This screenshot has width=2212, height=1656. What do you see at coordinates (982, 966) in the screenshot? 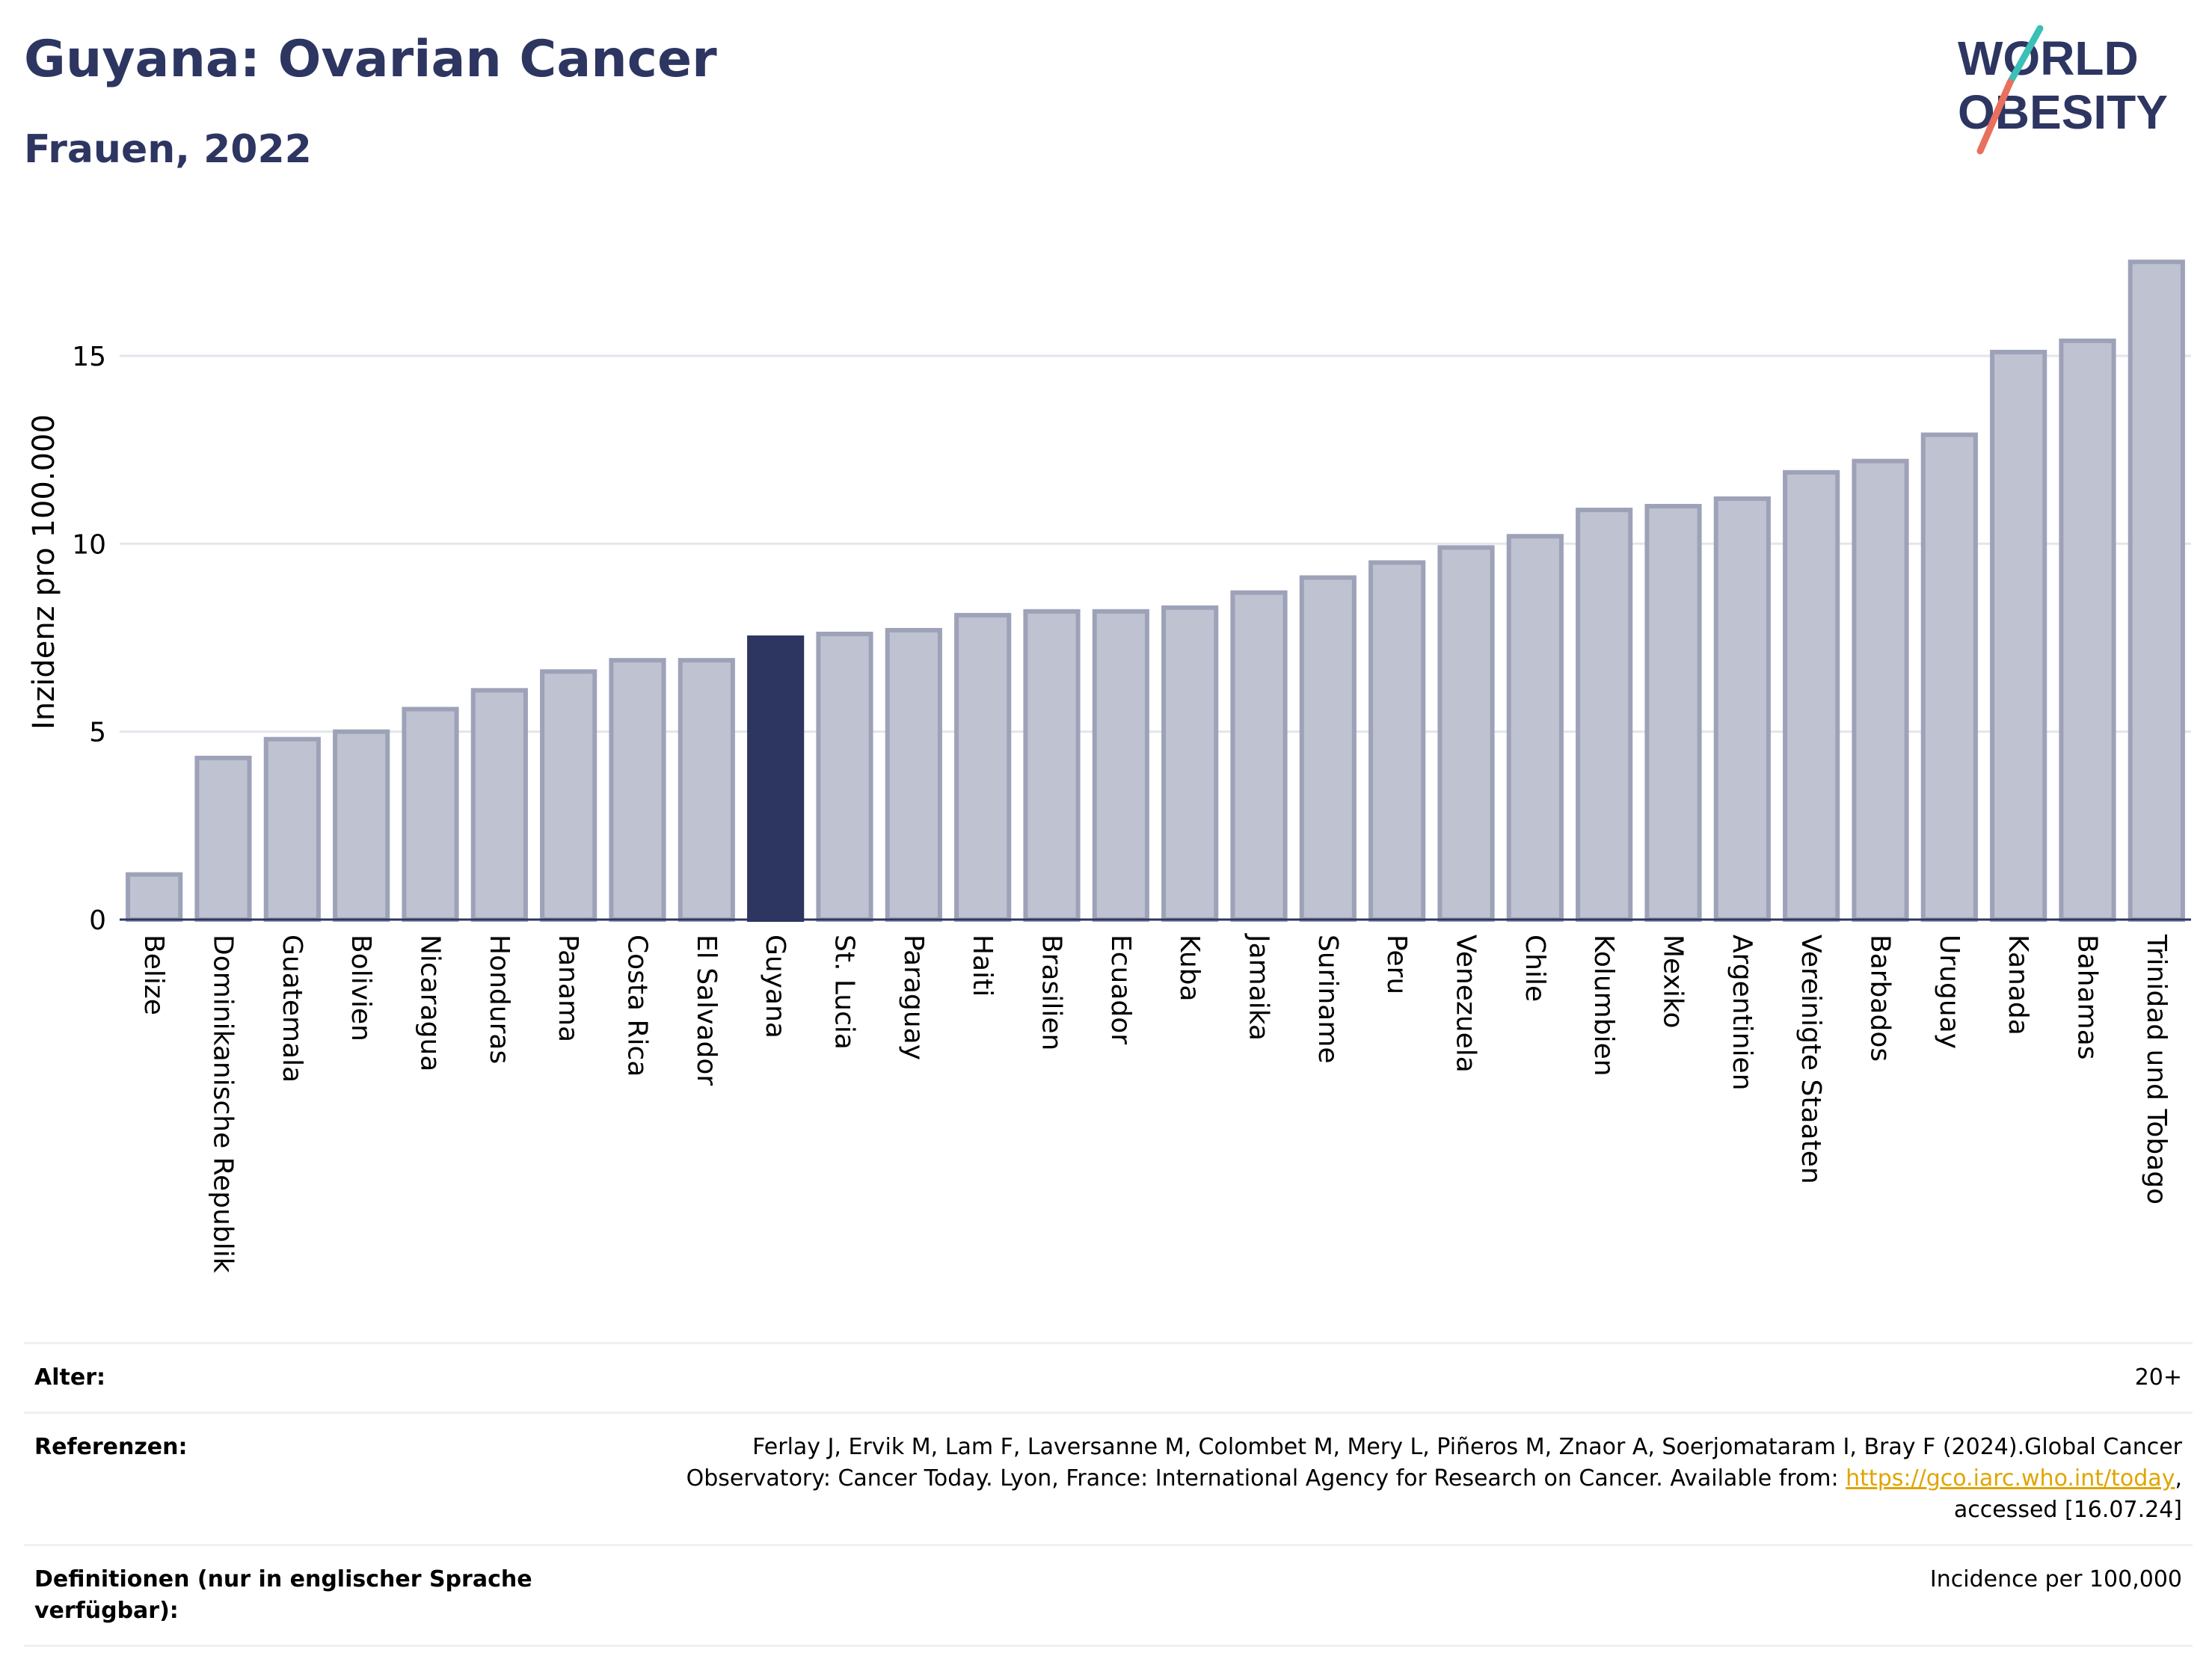
I see `x-tick-label: Haiti` at bounding box center [982, 966].